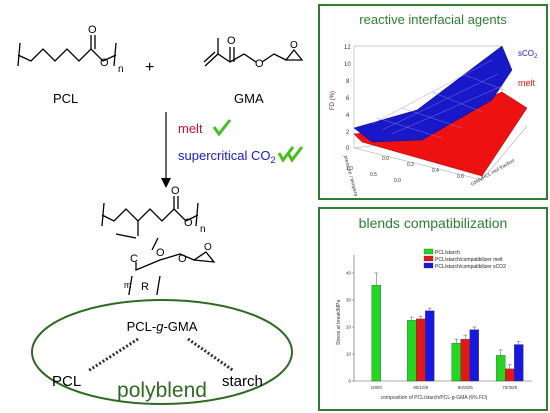 The width and height of the screenshot is (550, 413). I want to click on svg-text: 0.5, so click(373, 175).